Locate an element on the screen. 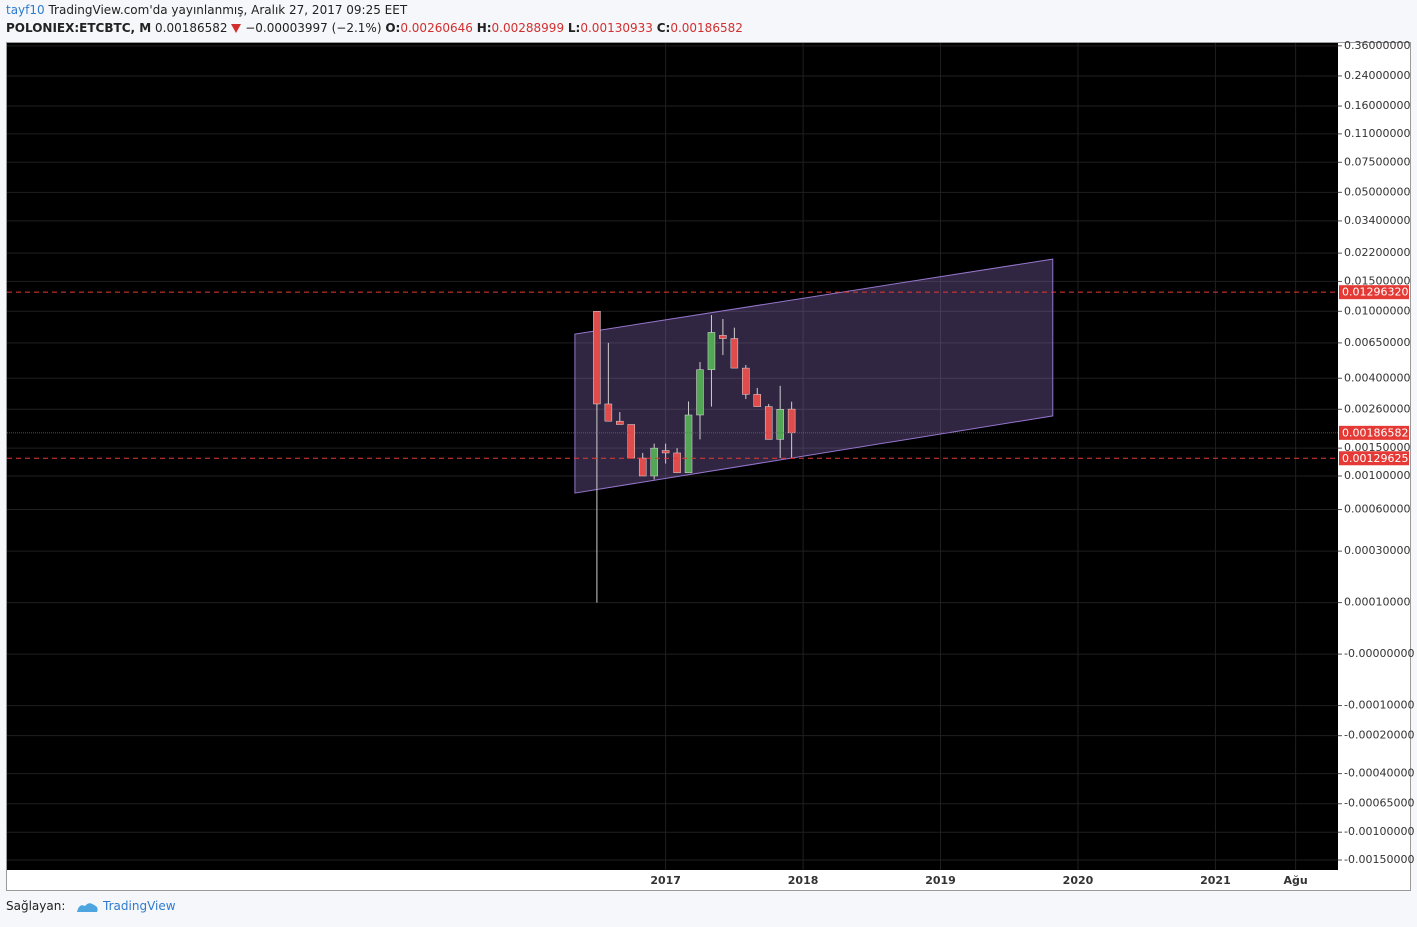 Image resolution: width=1417 pixels, height=927 pixels. tv-logo is located at coordinates (87, 907).